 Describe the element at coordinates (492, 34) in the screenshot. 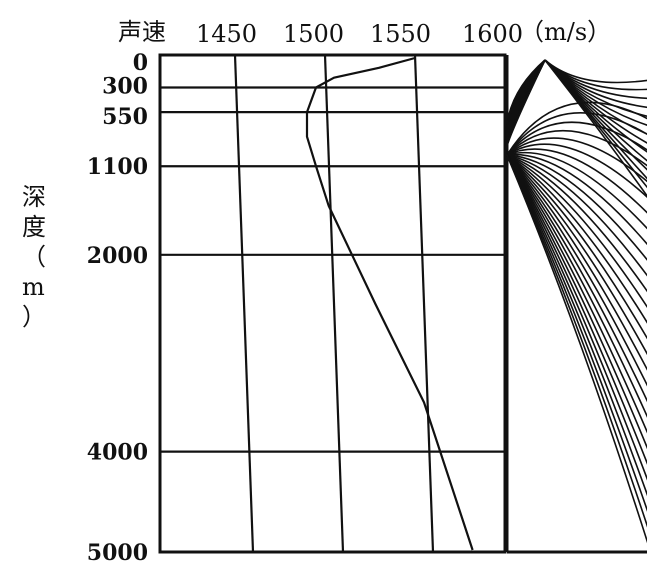

I see `x-tick-label: 1600` at that location.